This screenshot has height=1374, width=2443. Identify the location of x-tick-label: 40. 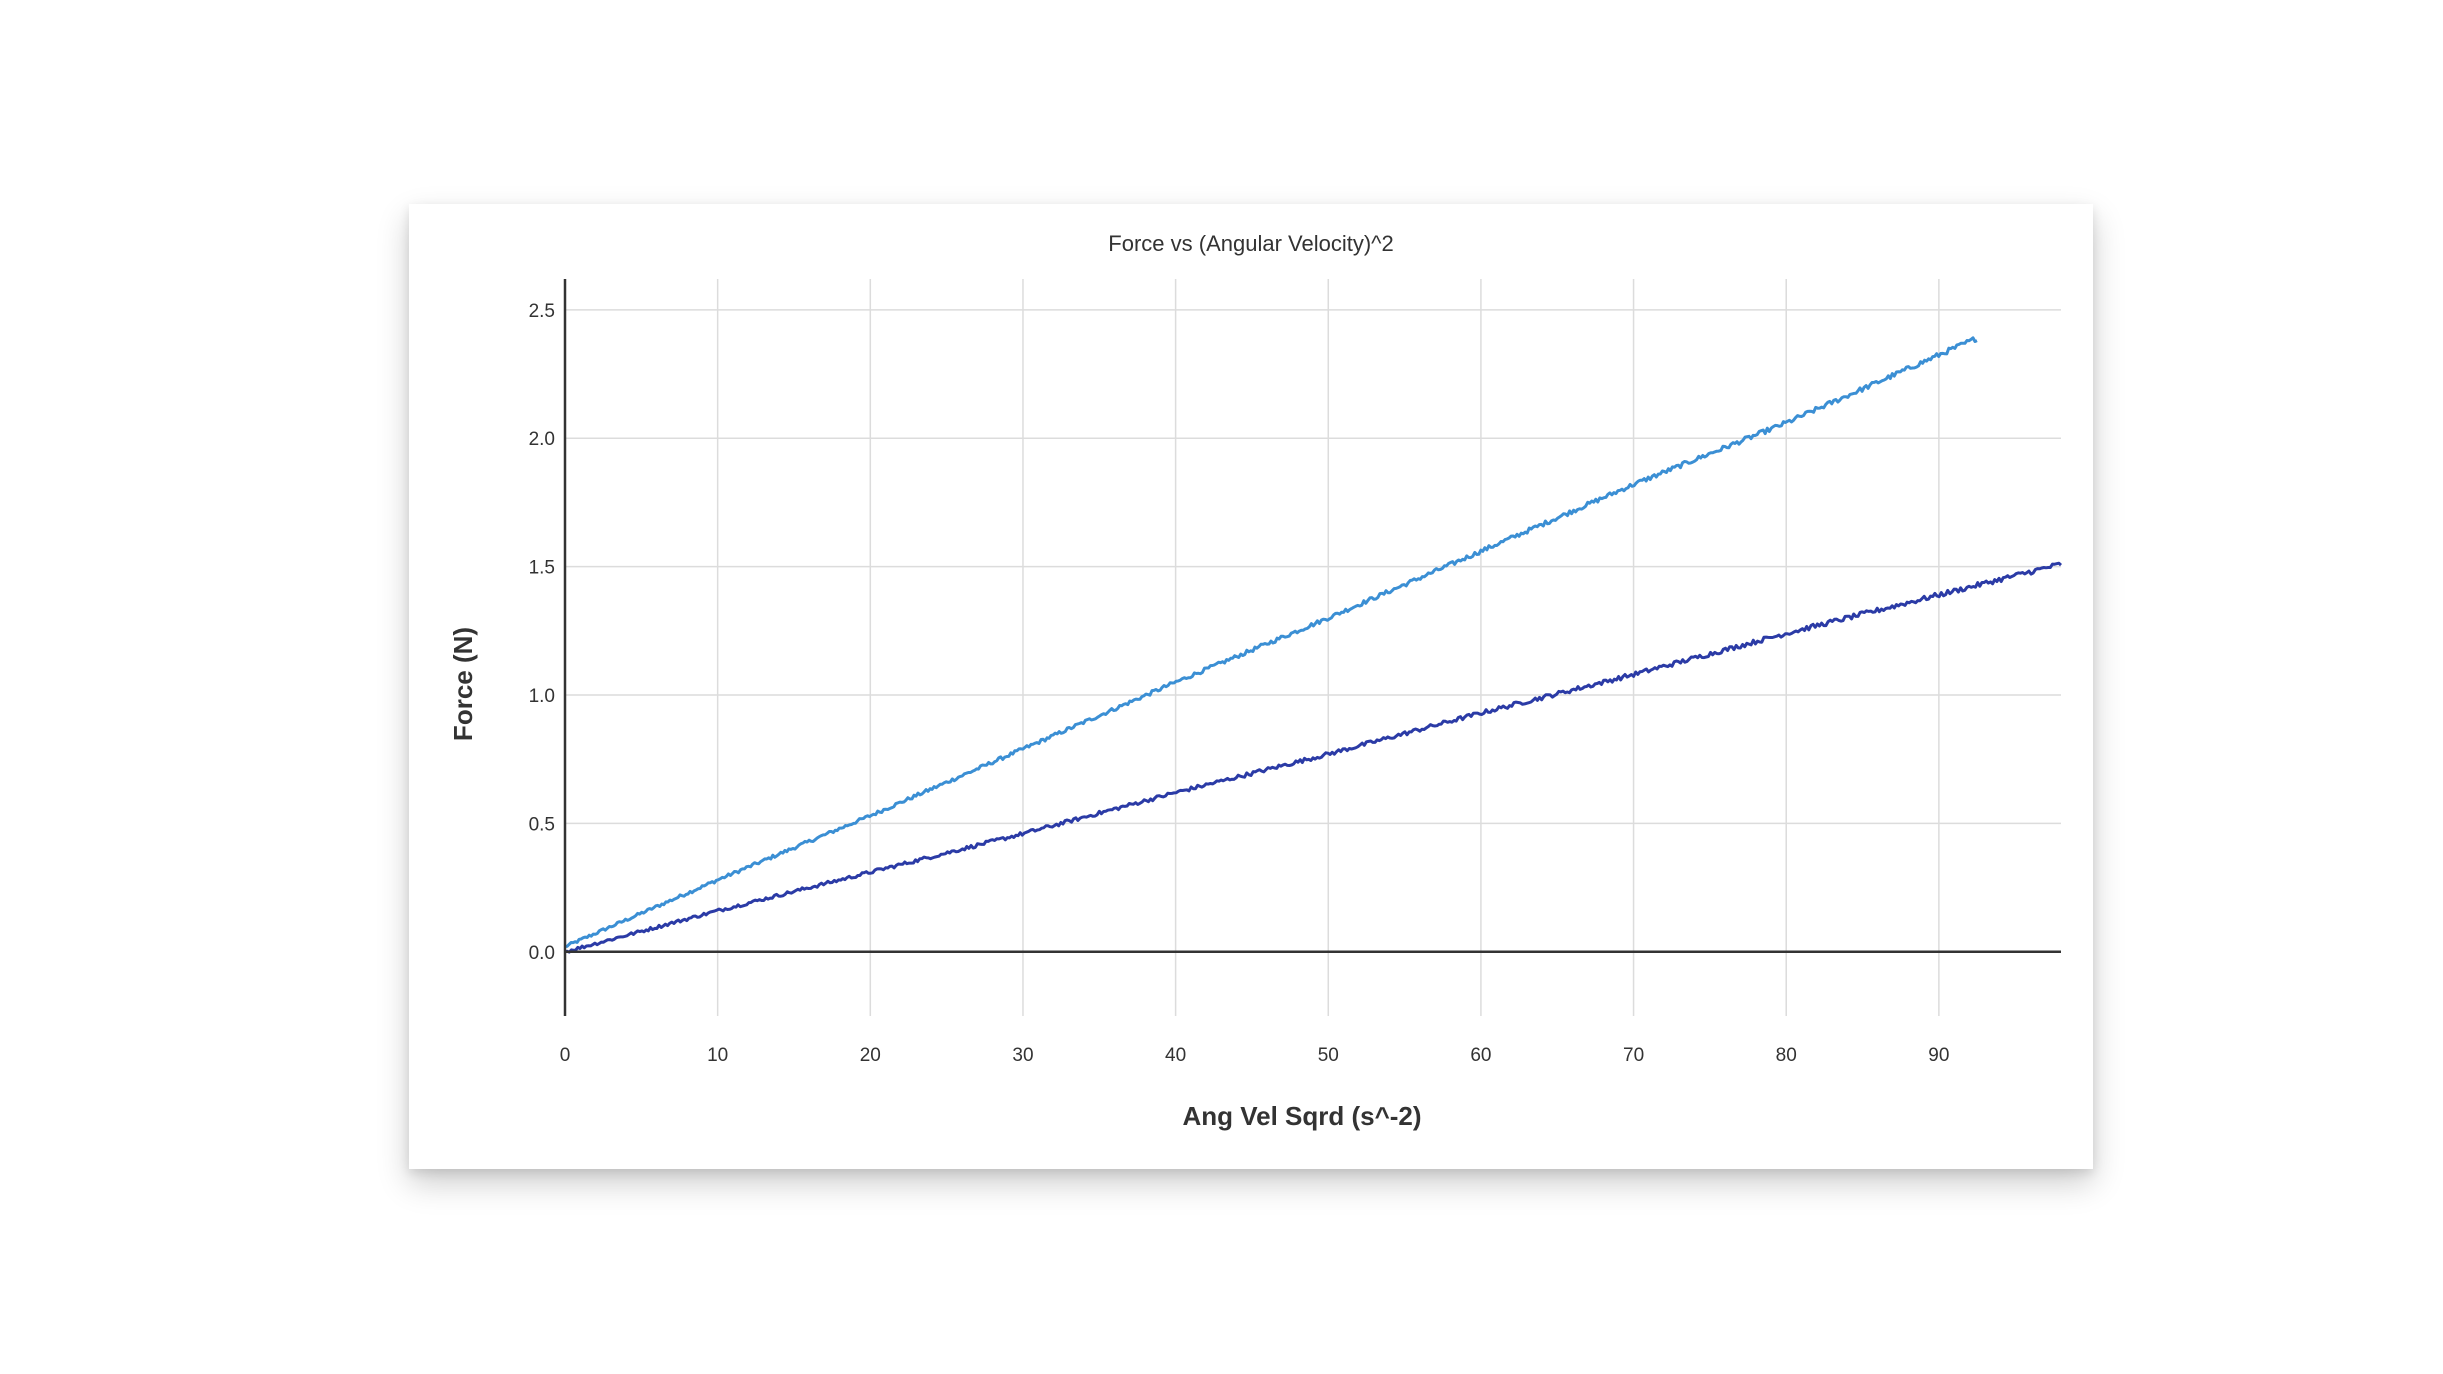
(1175, 1055).